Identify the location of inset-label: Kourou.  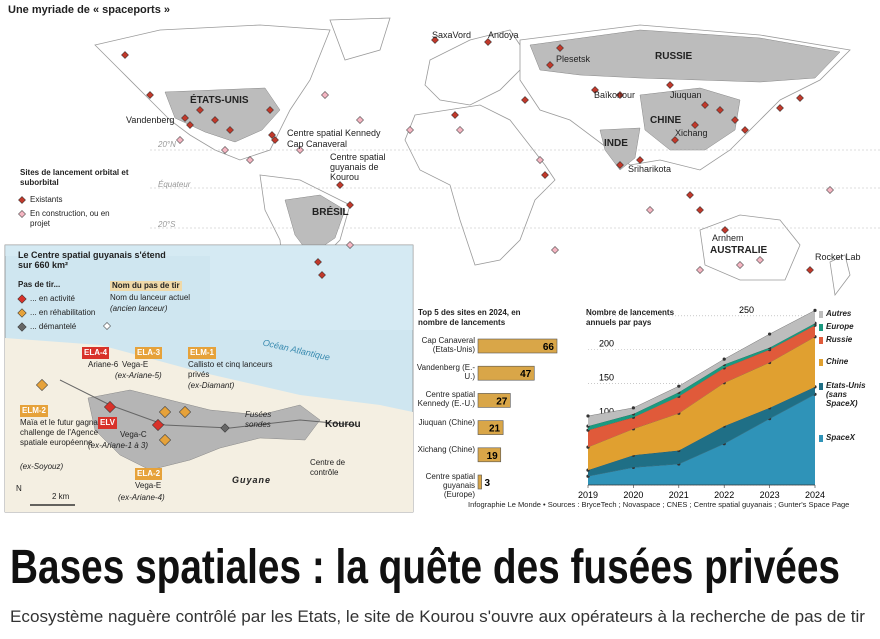
(343, 424).